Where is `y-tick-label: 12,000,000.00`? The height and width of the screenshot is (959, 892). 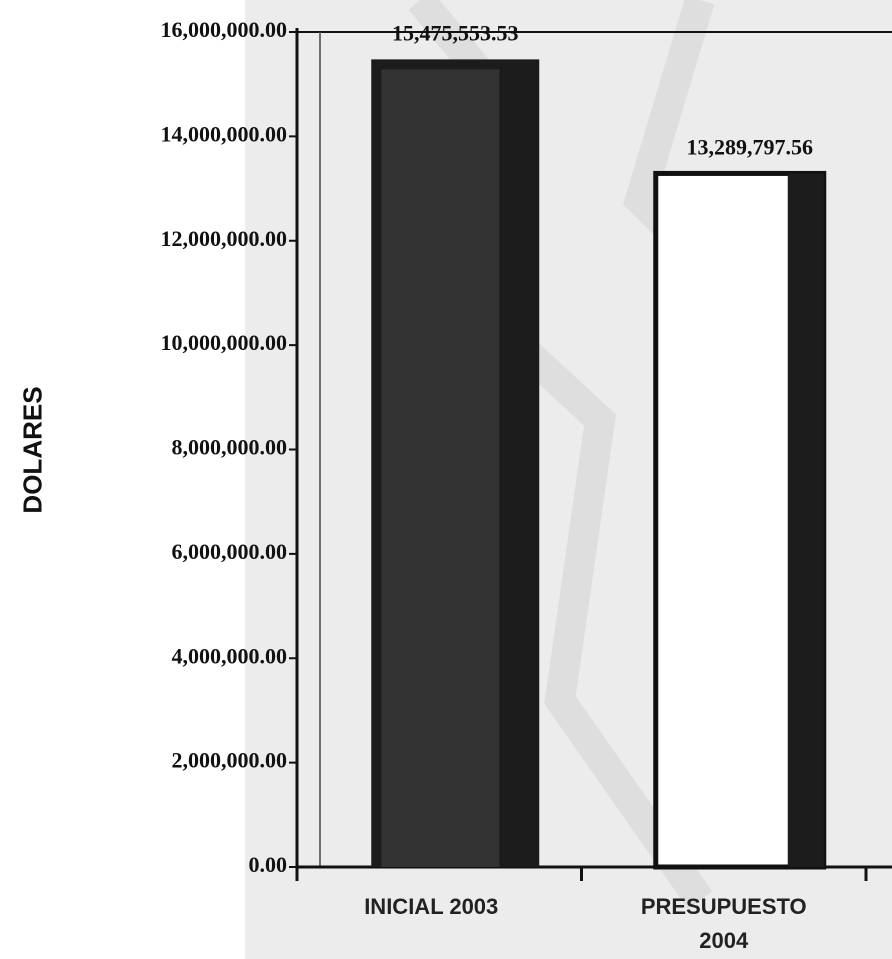 y-tick-label: 12,000,000.00 is located at coordinates (224, 238).